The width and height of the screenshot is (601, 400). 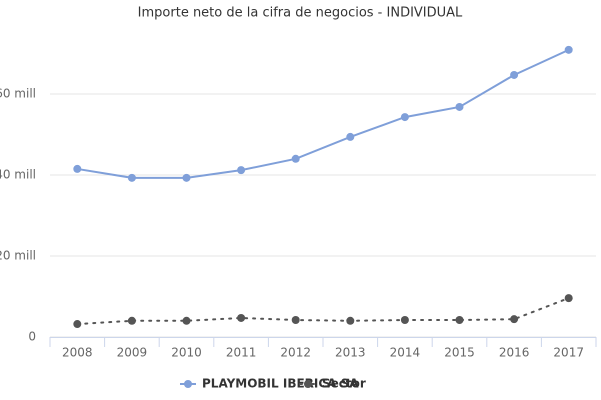 I want to click on x-tick-label: 2009, so click(x=132, y=353).